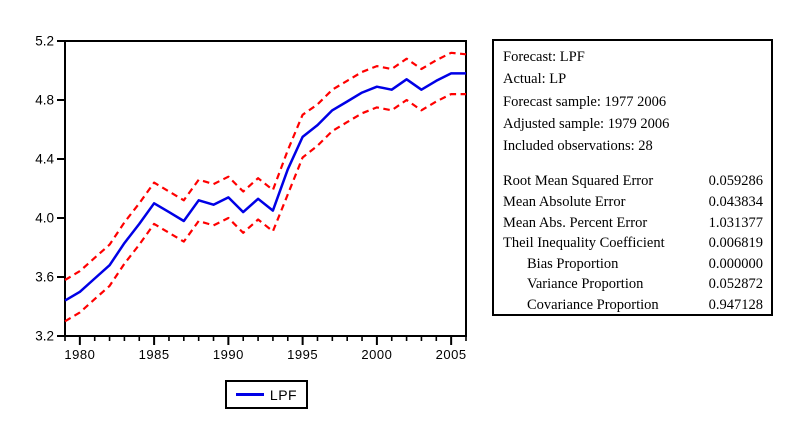  I want to click on x-tick-label: 2000, so click(376, 354).